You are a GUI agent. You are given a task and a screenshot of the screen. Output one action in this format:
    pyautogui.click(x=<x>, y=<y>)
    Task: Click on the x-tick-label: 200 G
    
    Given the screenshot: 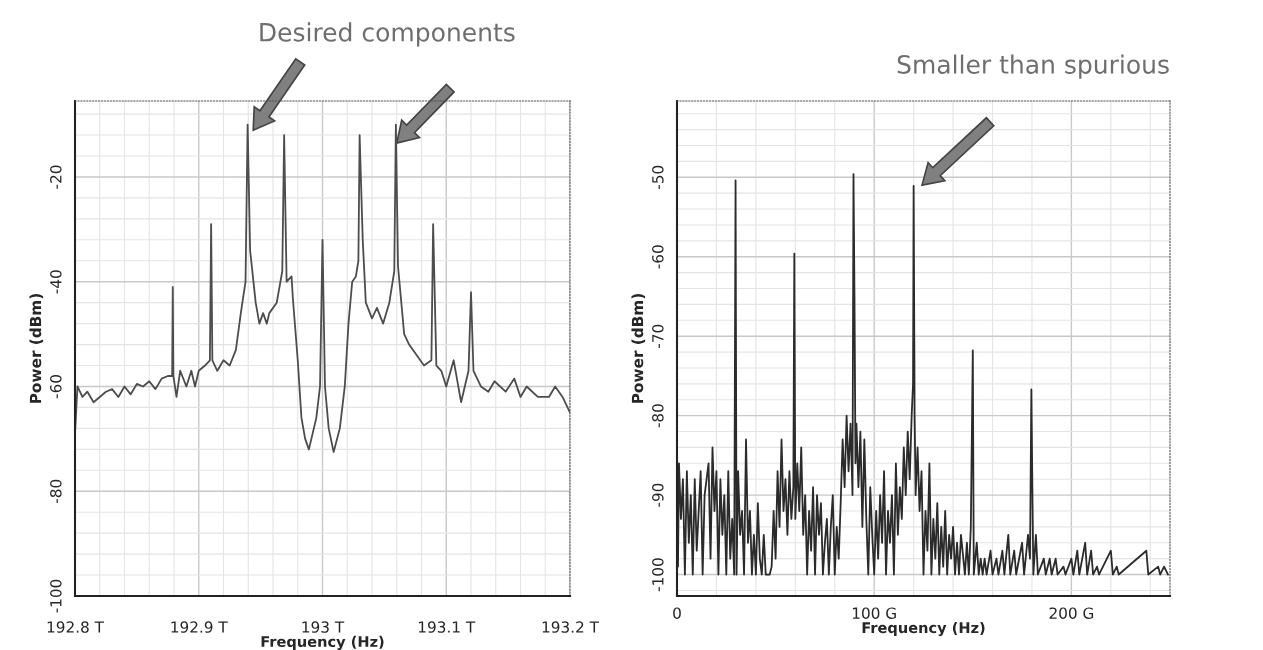 What is the action you would take?
    pyautogui.click(x=1071, y=613)
    